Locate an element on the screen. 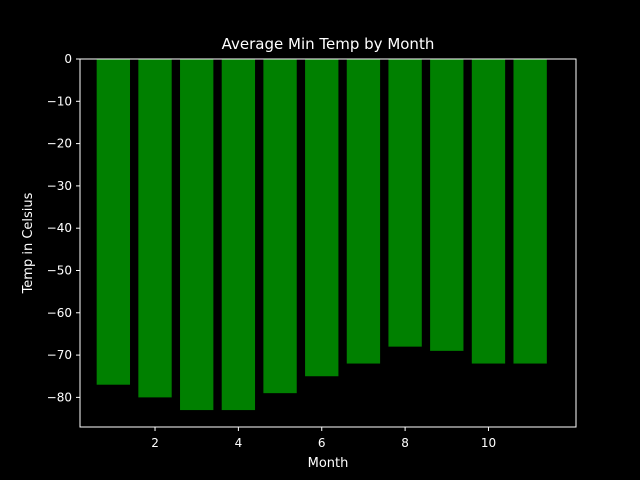 The image size is (640, 480). y-tick-label--20: −20 is located at coordinates (59, 144).